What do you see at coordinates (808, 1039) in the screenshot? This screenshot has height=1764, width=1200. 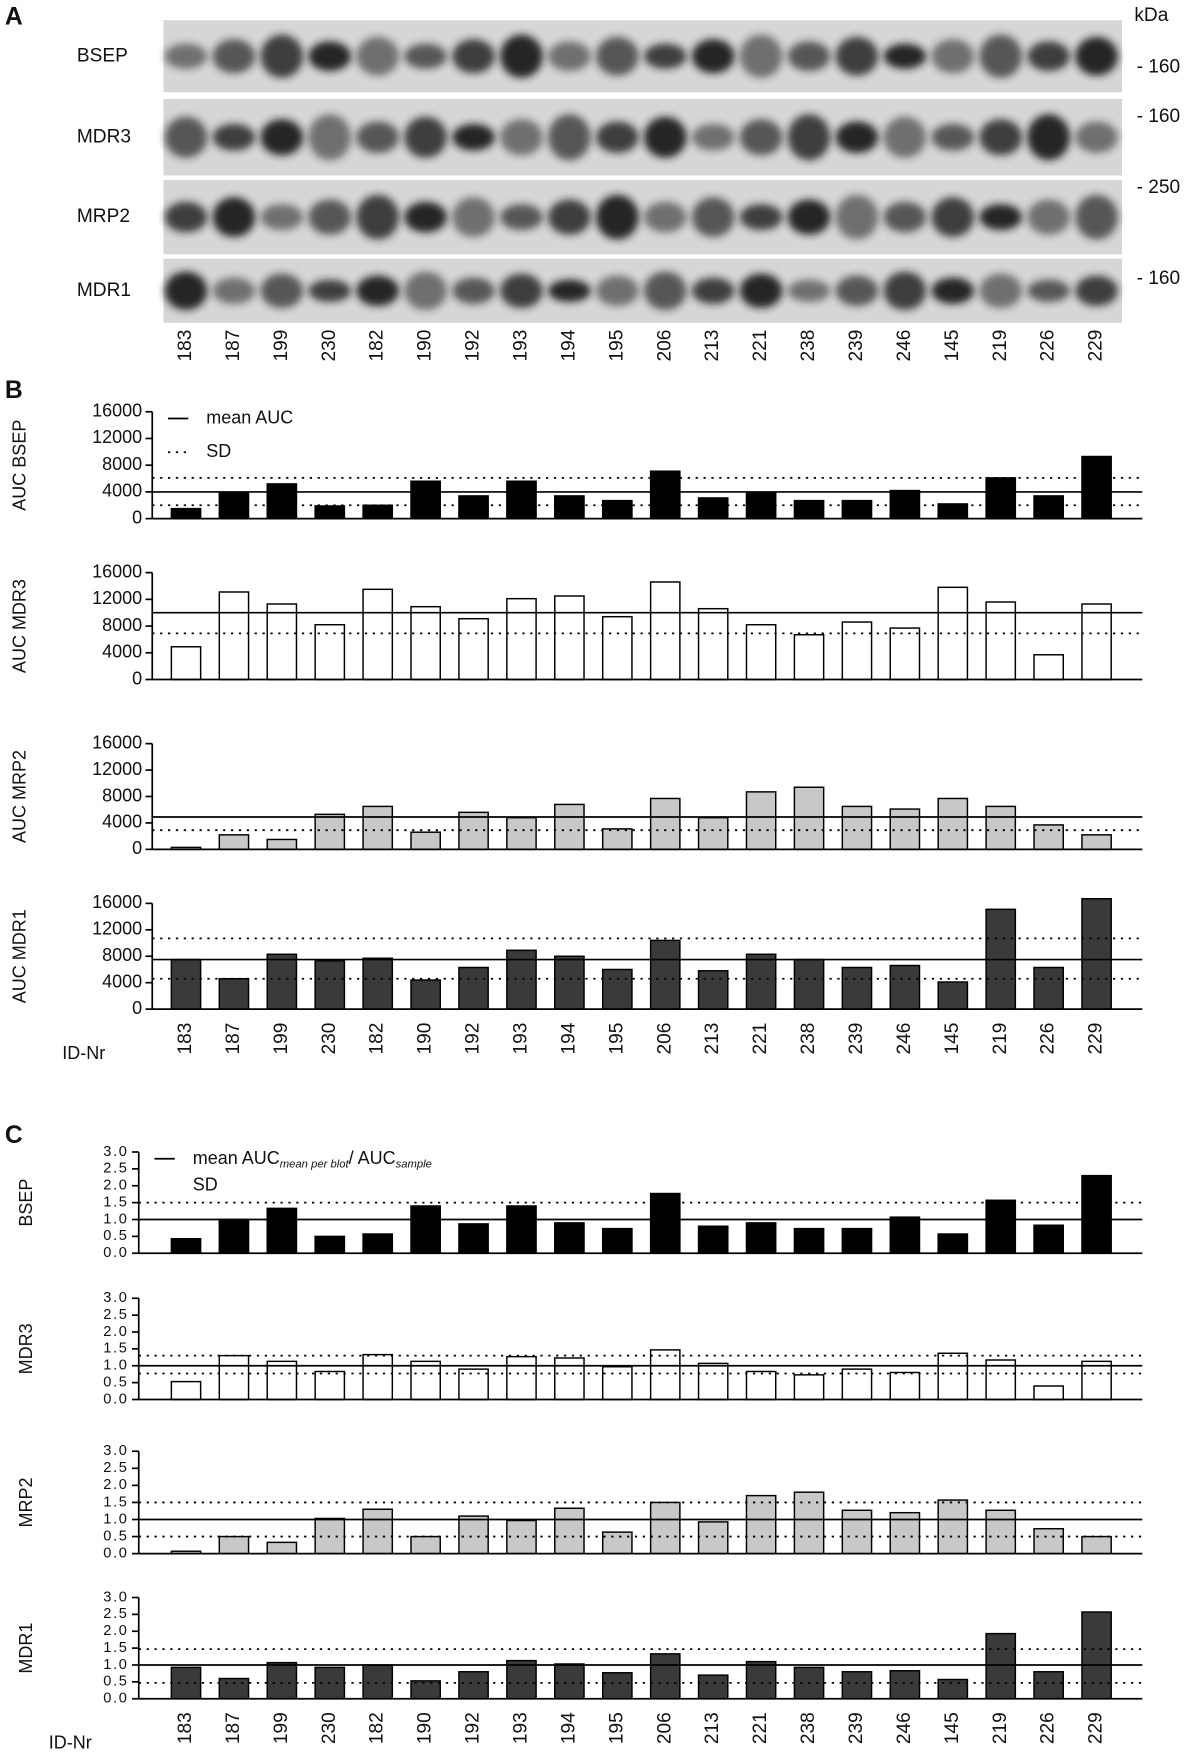 I see `x-tick-label: 238` at bounding box center [808, 1039].